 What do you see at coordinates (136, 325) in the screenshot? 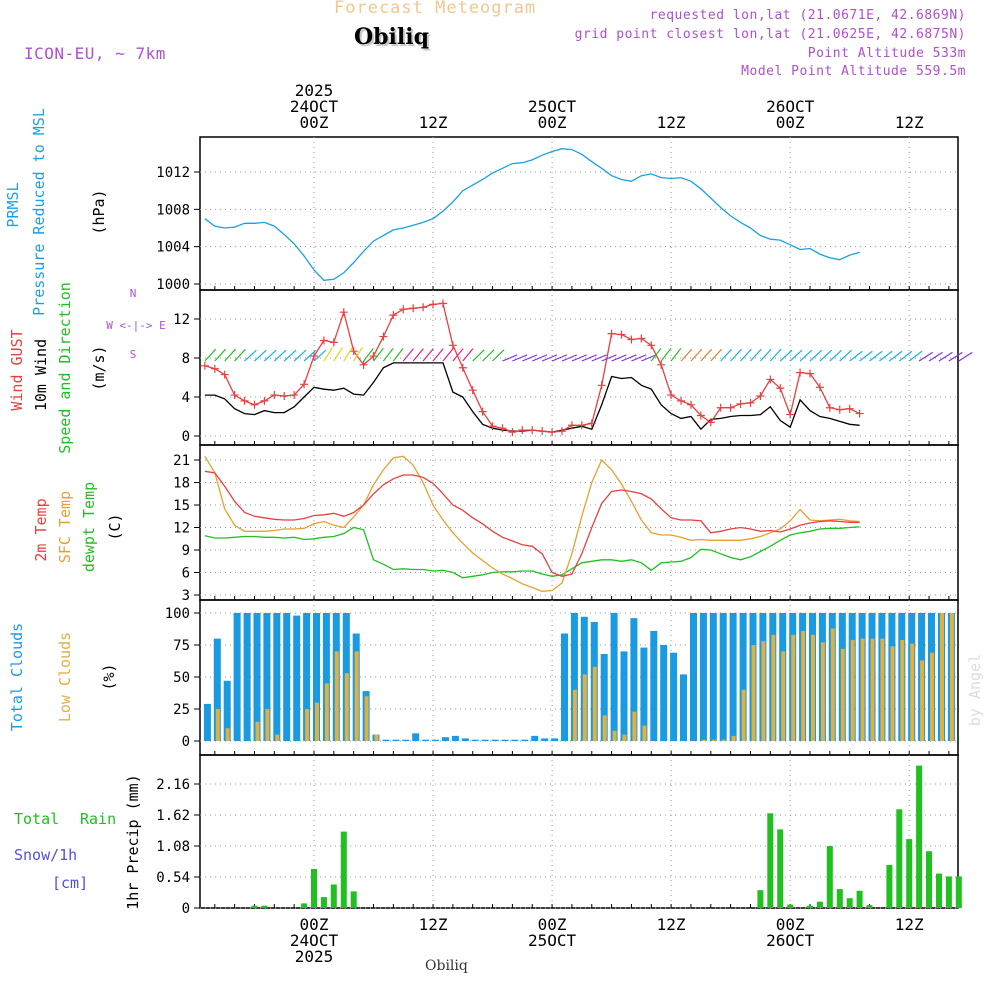
I see `compass-west-east: W <-|-> E` at bounding box center [136, 325].